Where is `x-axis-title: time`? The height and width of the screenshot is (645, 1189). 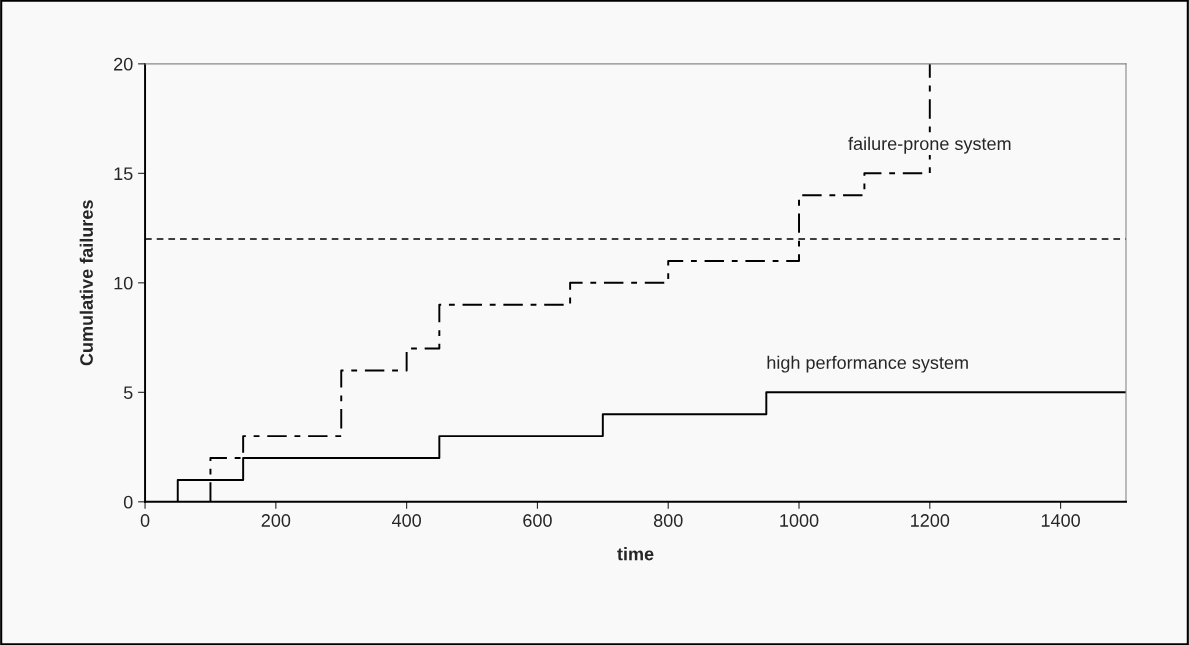 x-axis-title: time is located at coordinates (635, 554).